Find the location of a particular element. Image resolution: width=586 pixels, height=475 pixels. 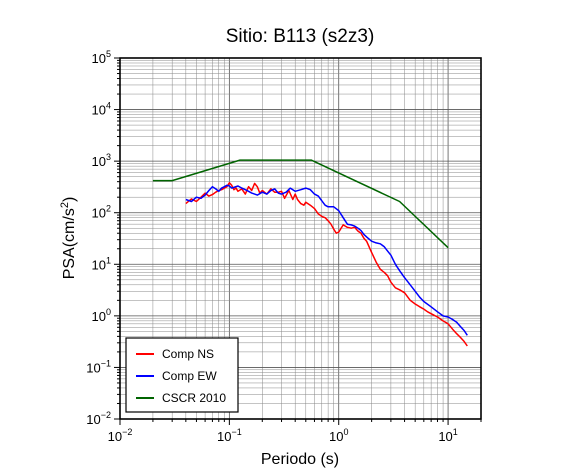

y-tick-label: 10³ is located at coordinates (101, 160).